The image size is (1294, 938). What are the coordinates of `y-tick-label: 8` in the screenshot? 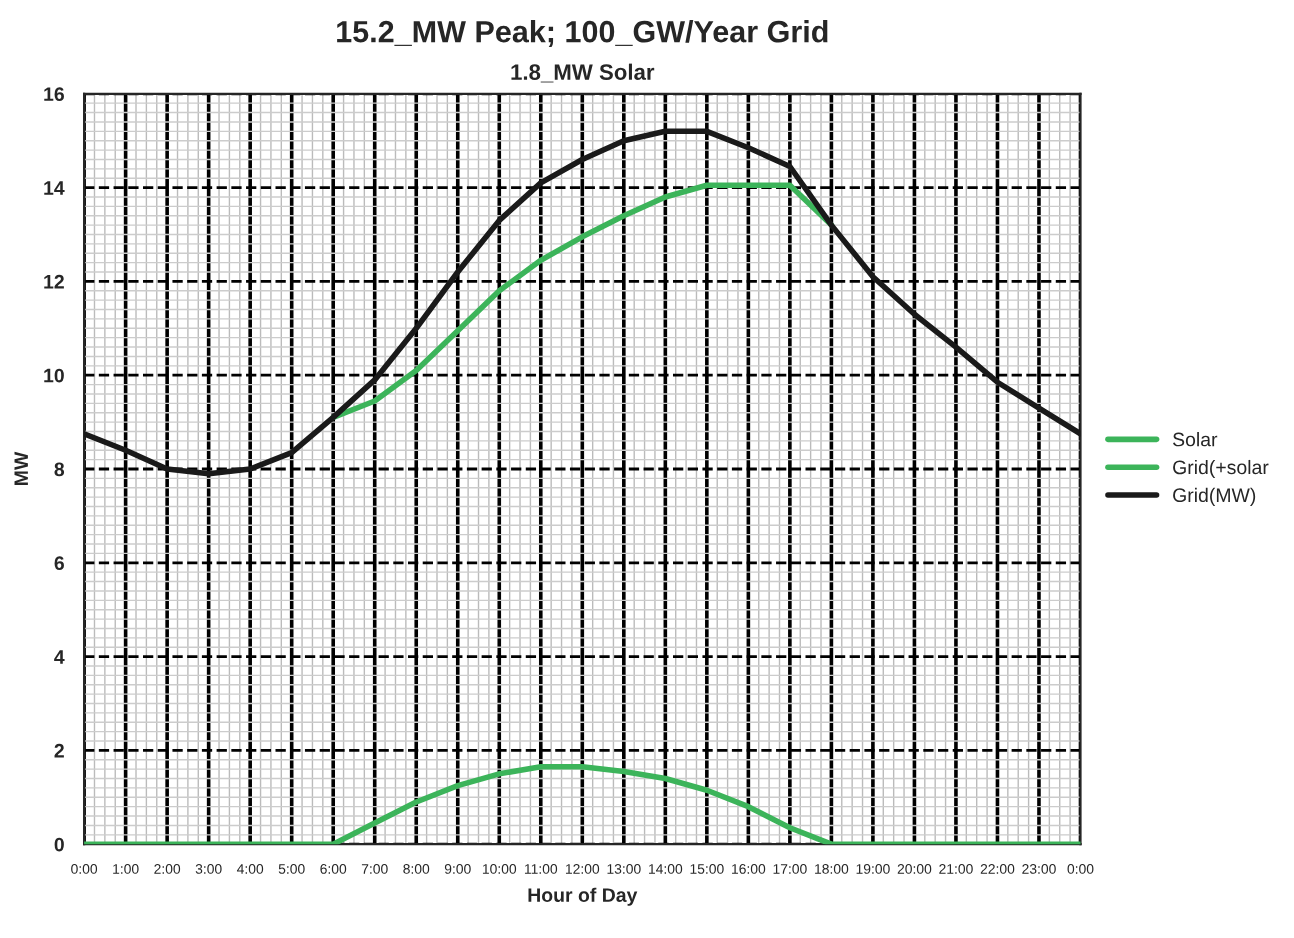 It's located at (59, 469).